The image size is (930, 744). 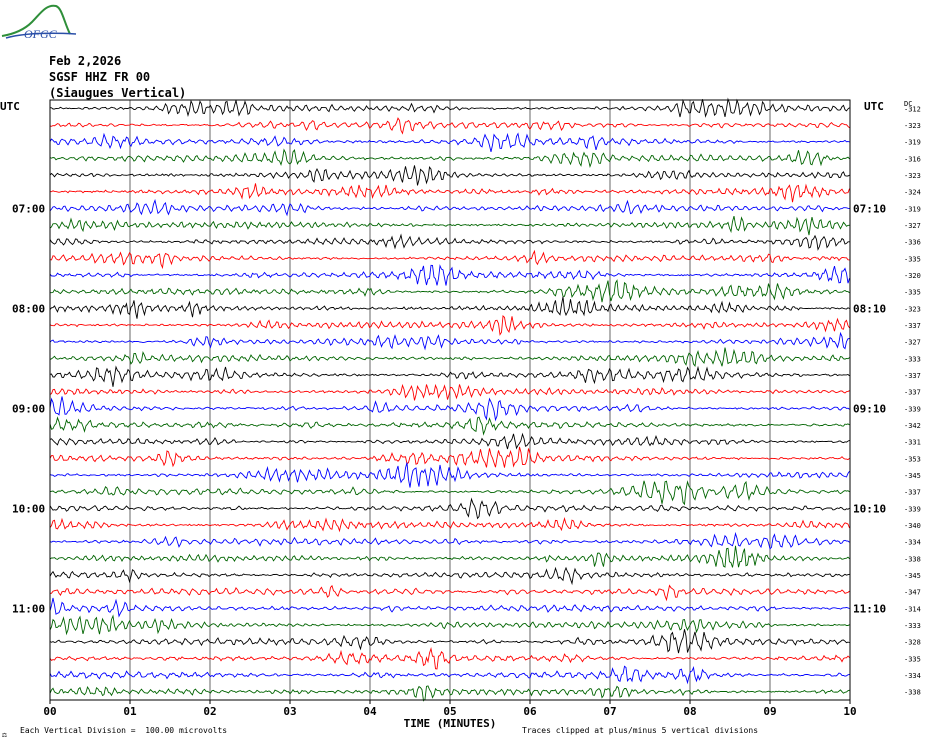 I want to click on x-tick-label: 07, so click(x=609, y=711).